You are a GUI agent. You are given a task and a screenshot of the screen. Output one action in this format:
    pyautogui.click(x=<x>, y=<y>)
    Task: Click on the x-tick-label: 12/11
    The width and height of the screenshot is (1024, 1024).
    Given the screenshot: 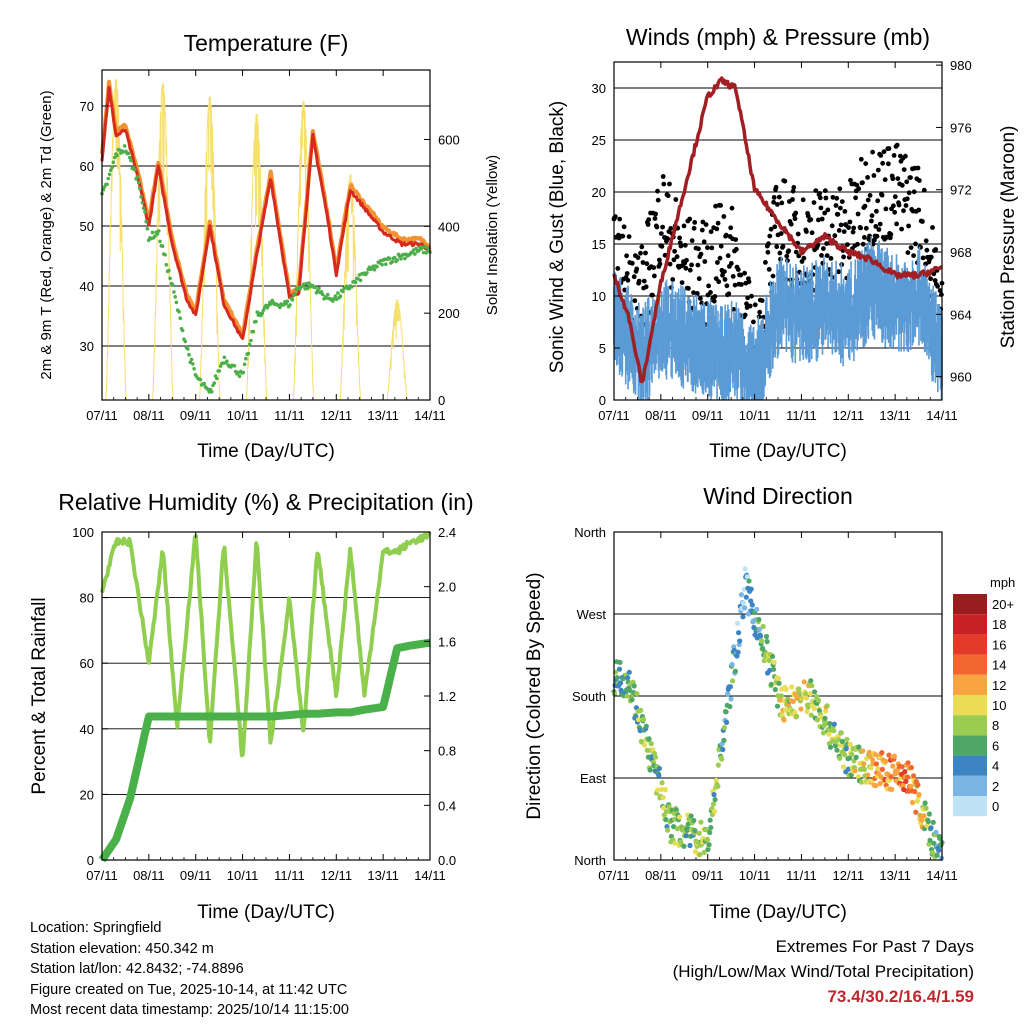 What is the action you would take?
    pyautogui.click(x=336, y=875)
    